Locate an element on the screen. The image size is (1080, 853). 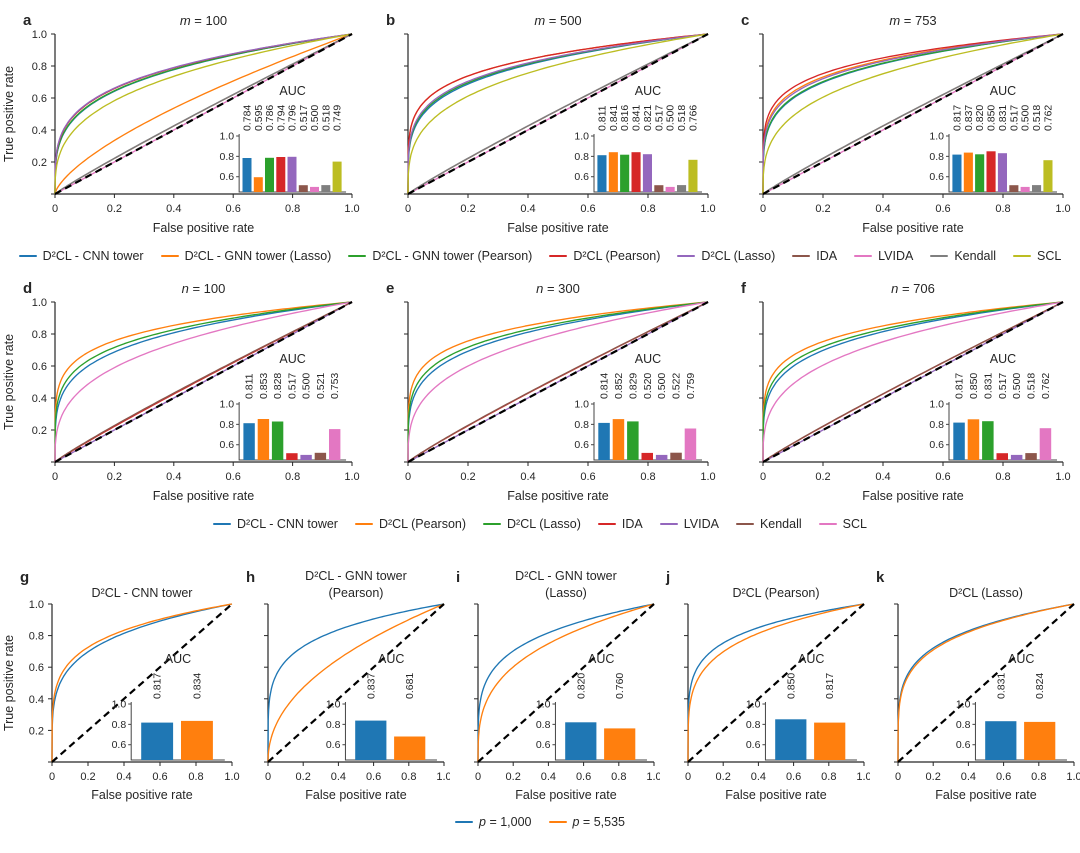
auc-bar-value-label: 0.753 is located at coordinates (335, 386).